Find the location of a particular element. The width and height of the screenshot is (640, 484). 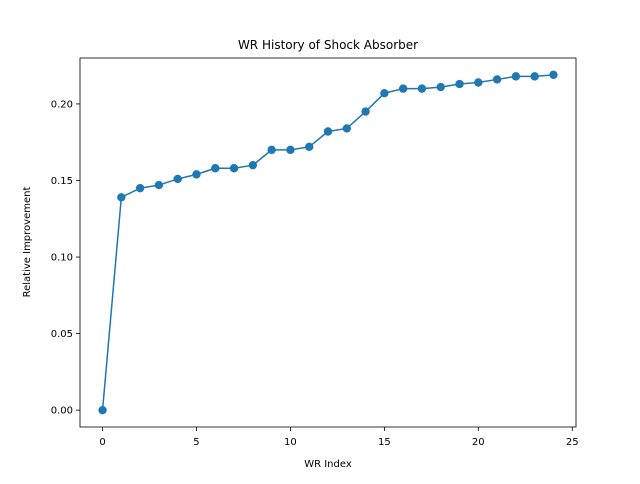

x-axis-label: WR Index is located at coordinates (328, 464).